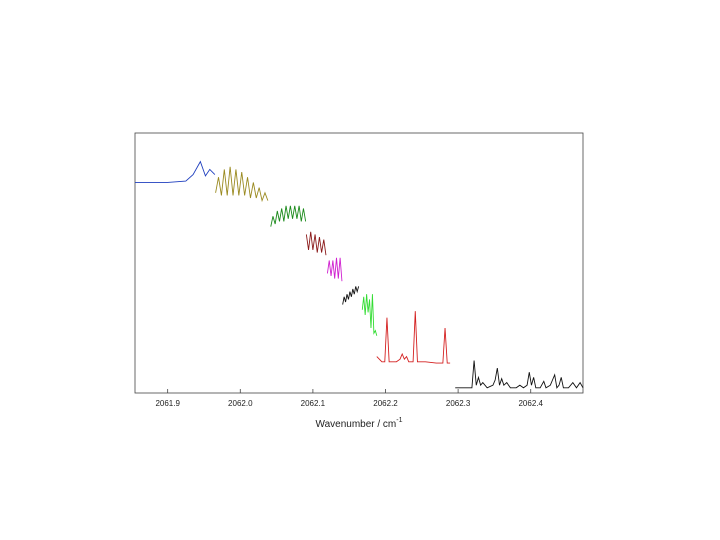 This screenshot has height=540, width=720. I want to click on x-tick-label: 2062.4, so click(530, 403).